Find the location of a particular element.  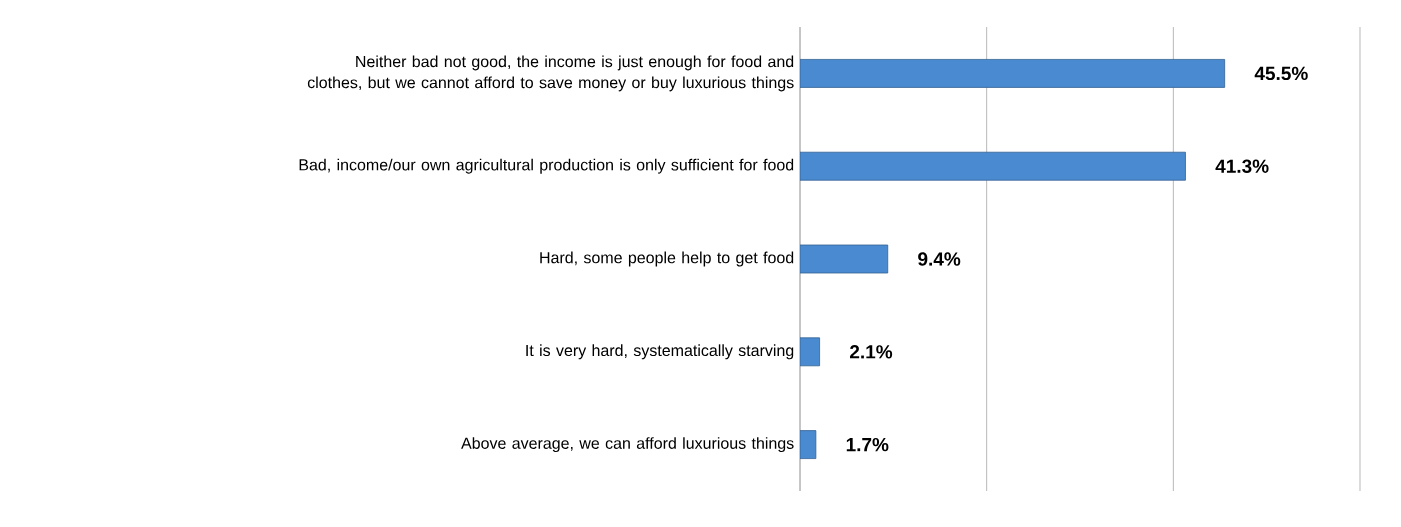

y-tick-label: Hard, some people help to get food is located at coordinates (667, 259).